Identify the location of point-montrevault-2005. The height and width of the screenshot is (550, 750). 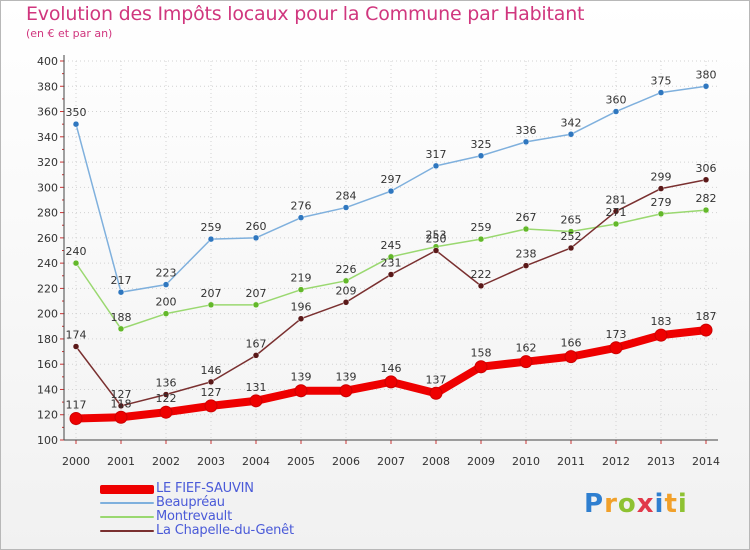
(301, 289).